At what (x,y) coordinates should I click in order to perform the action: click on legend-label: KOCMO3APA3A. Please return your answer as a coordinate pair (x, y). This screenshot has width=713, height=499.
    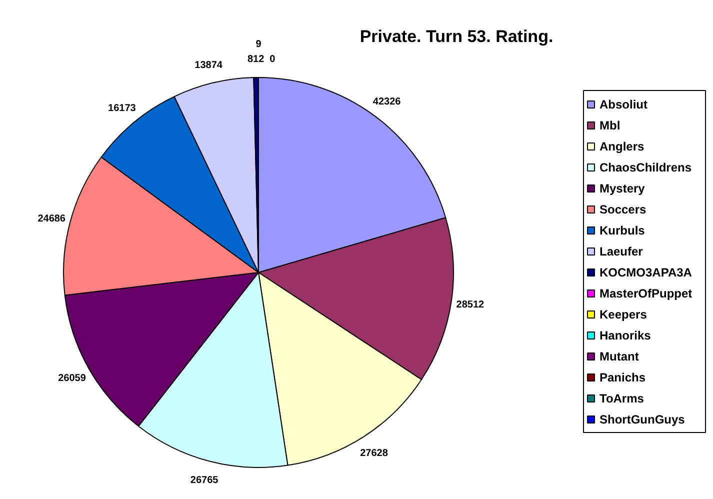
    Looking at the image, I should click on (646, 273).